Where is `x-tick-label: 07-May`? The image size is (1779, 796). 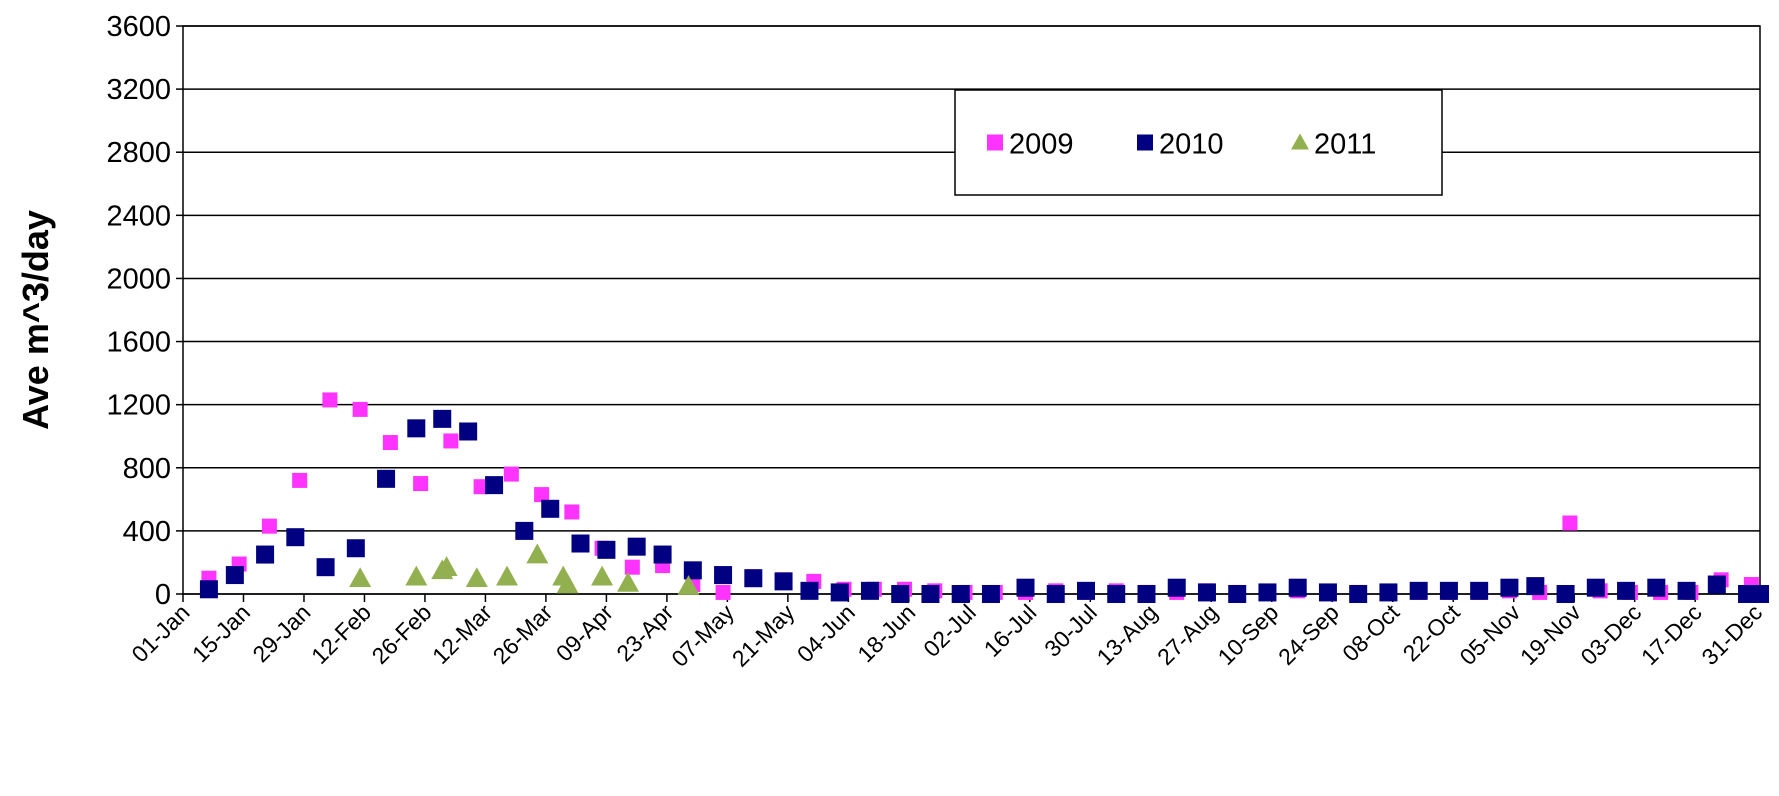
x-tick-label: 07-May is located at coordinates (702, 635).